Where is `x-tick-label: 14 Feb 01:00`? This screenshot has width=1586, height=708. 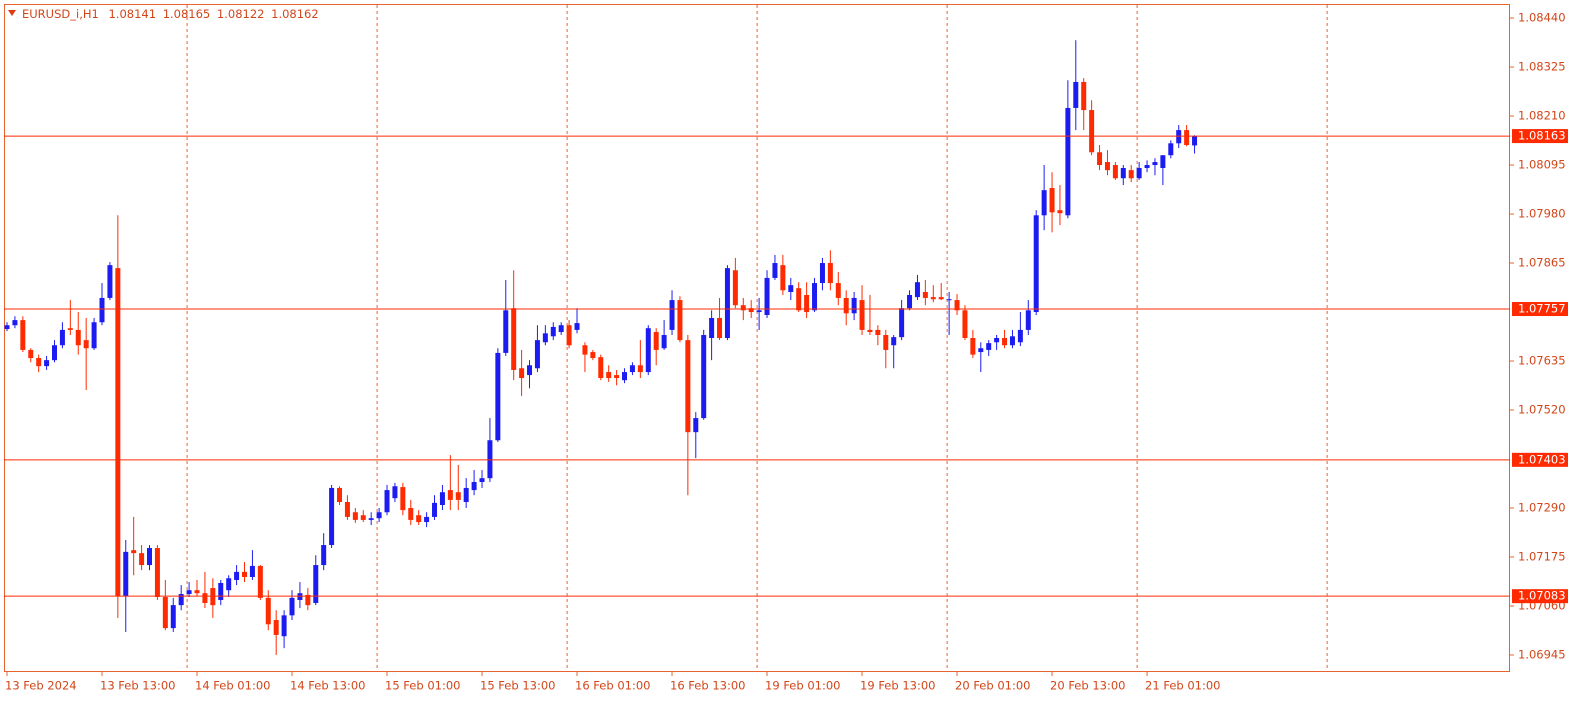
x-tick-label: 14 Feb 01:00 is located at coordinates (232, 686).